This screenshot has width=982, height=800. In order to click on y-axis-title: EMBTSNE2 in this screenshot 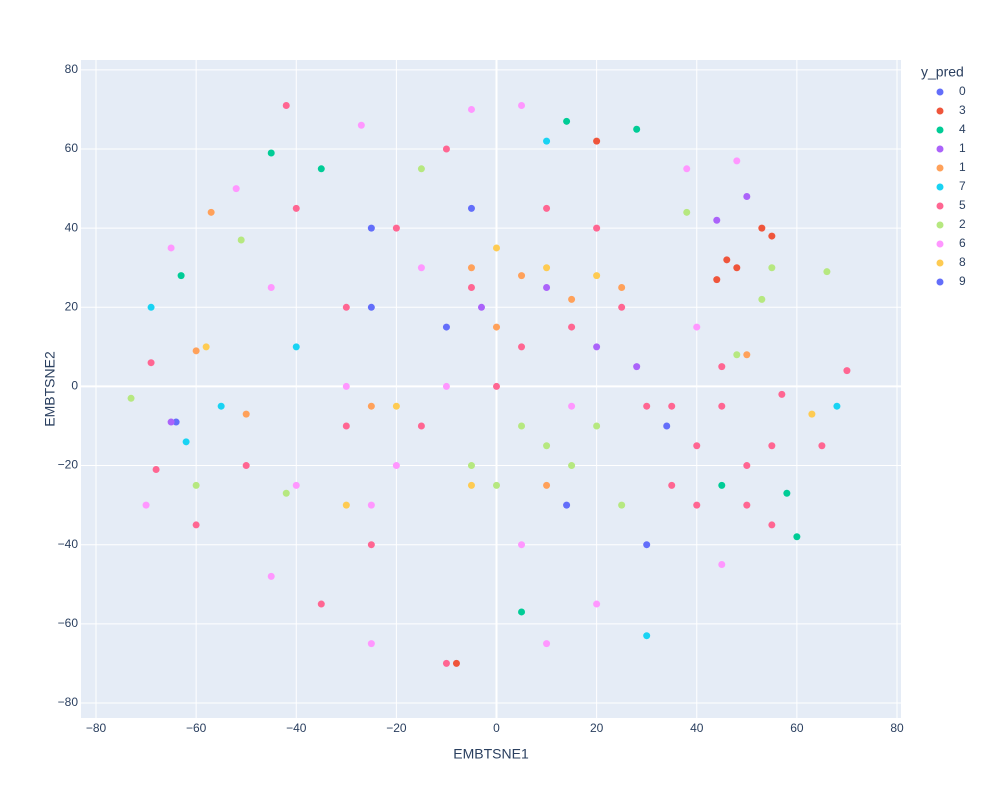, I will do `click(50, 389)`.